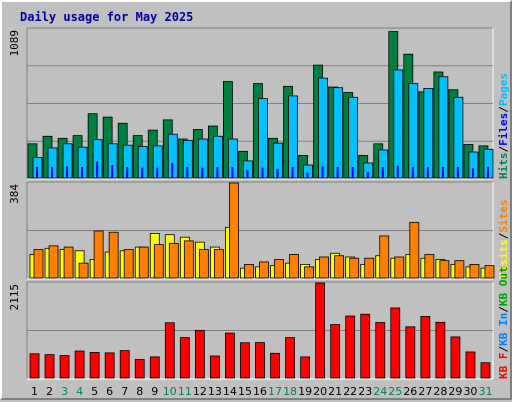  What do you see at coordinates (185, 391) in the screenshot?
I see `day-label-11: 11` at bounding box center [185, 391].